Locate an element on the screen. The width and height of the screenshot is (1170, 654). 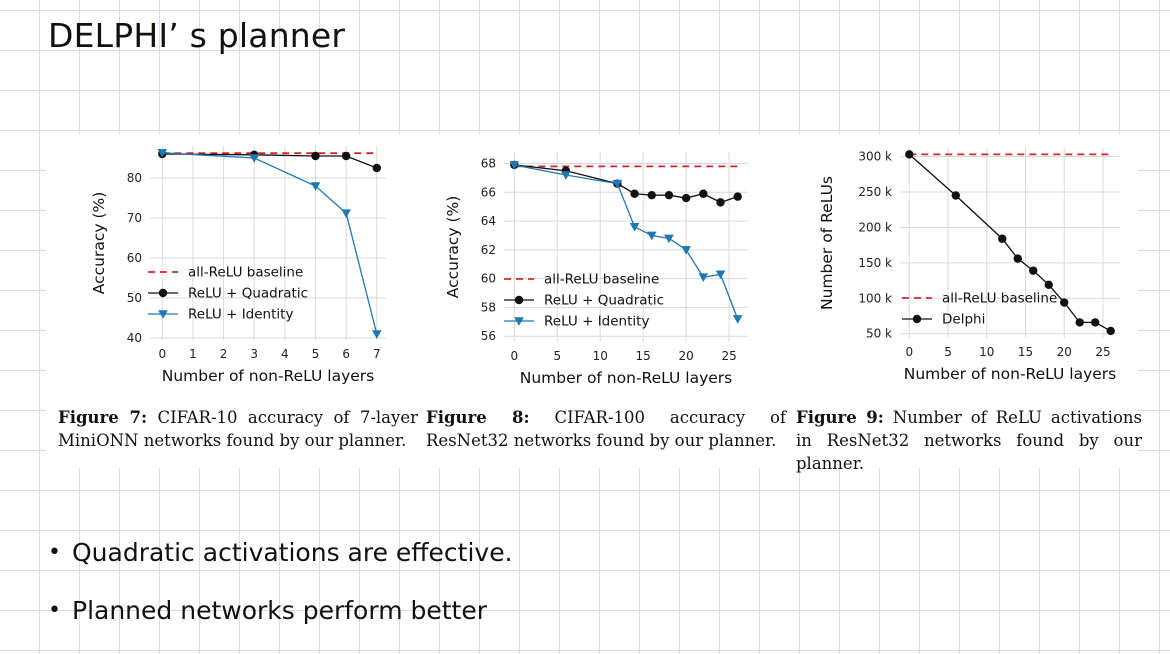
y-tick-label: 62 is located at coordinates (488, 250).